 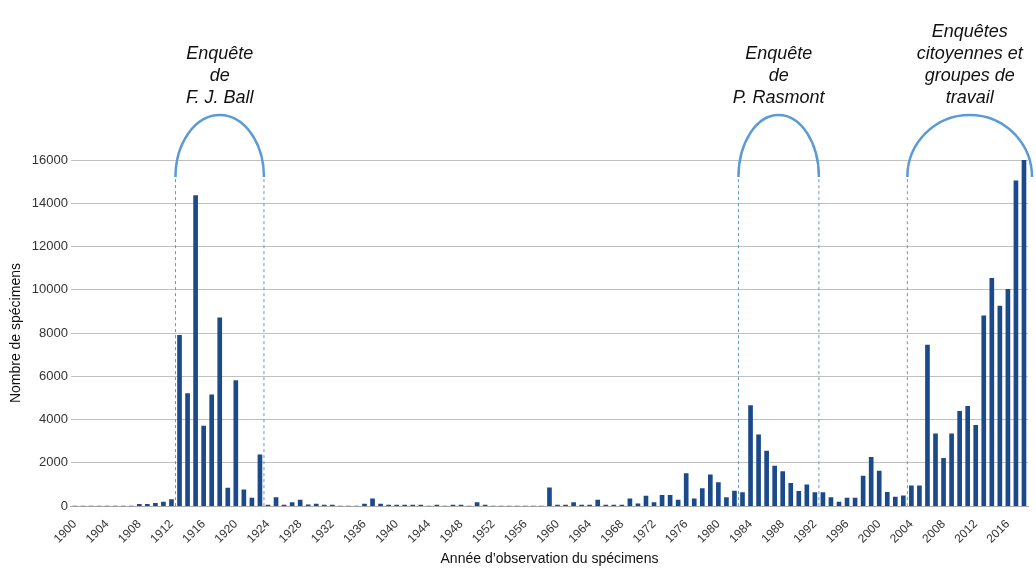 What do you see at coordinates (15, 333) in the screenshot?
I see `y-axis-title: Nombre de spécimens` at bounding box center [15, 333].